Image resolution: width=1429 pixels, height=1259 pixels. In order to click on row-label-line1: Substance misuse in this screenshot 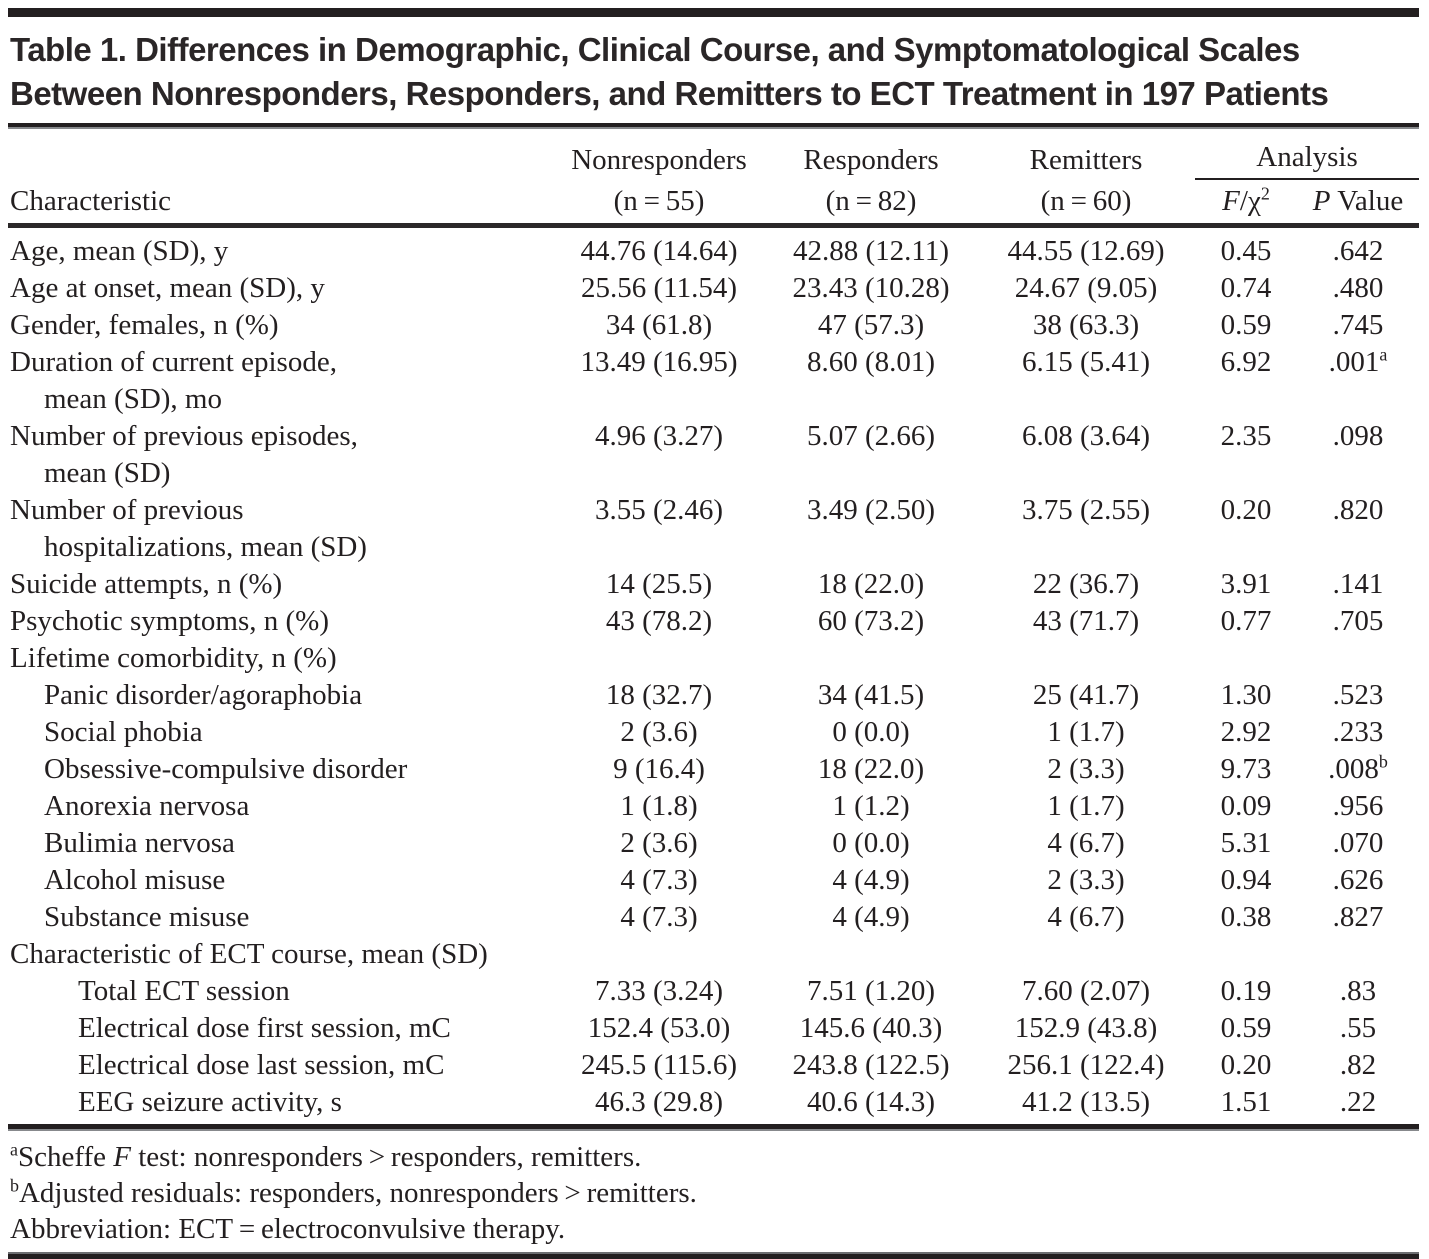, I will do `click(147, 916)`.